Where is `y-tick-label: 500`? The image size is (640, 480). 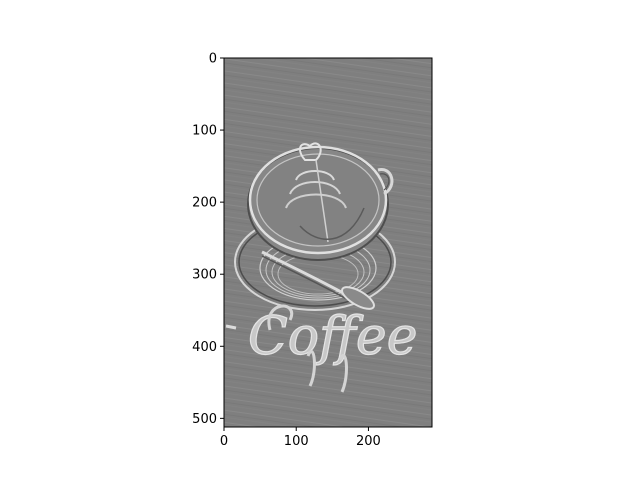 y-tick-label: 500 is located at coordinates (204, 419).